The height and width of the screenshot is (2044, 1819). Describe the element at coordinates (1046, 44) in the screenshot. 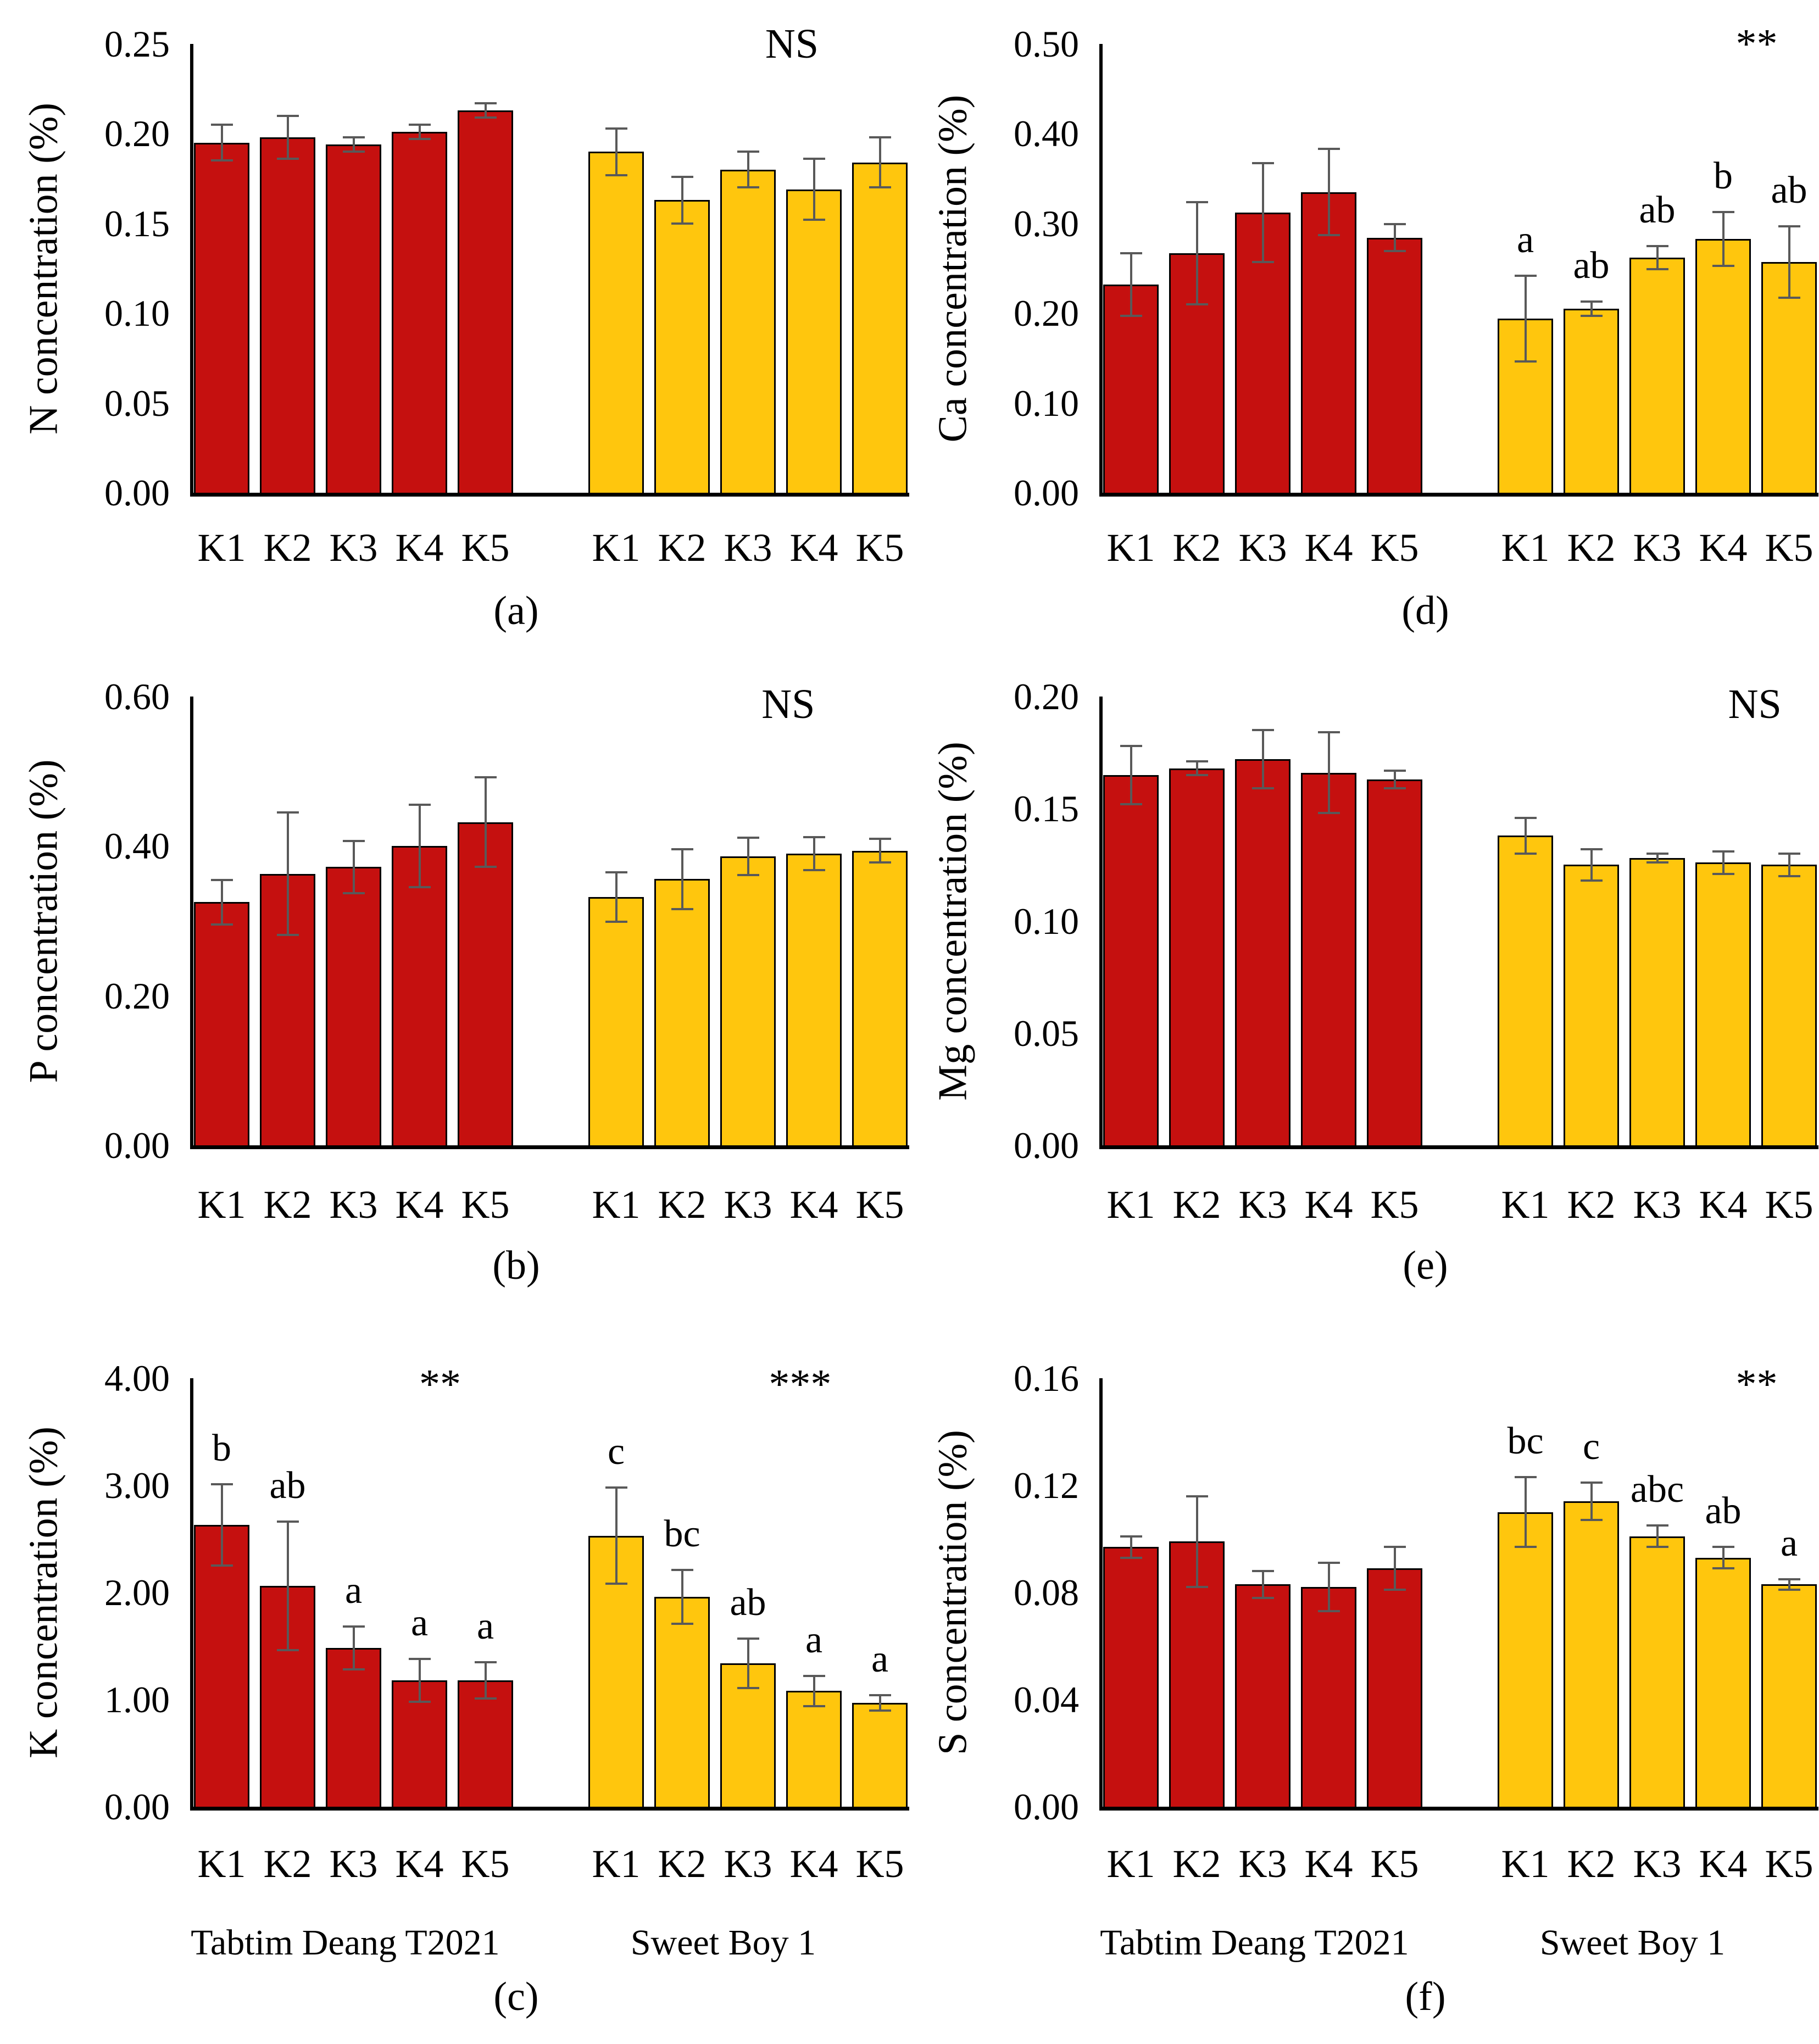

I see `y-tick-label: 0.50` at that location.